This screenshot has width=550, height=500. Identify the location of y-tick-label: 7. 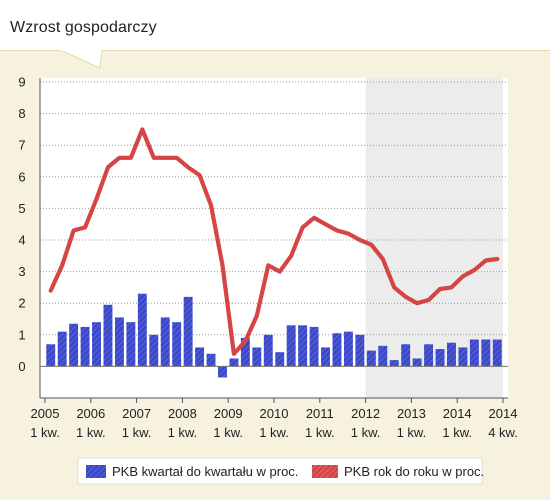
(21, 145).